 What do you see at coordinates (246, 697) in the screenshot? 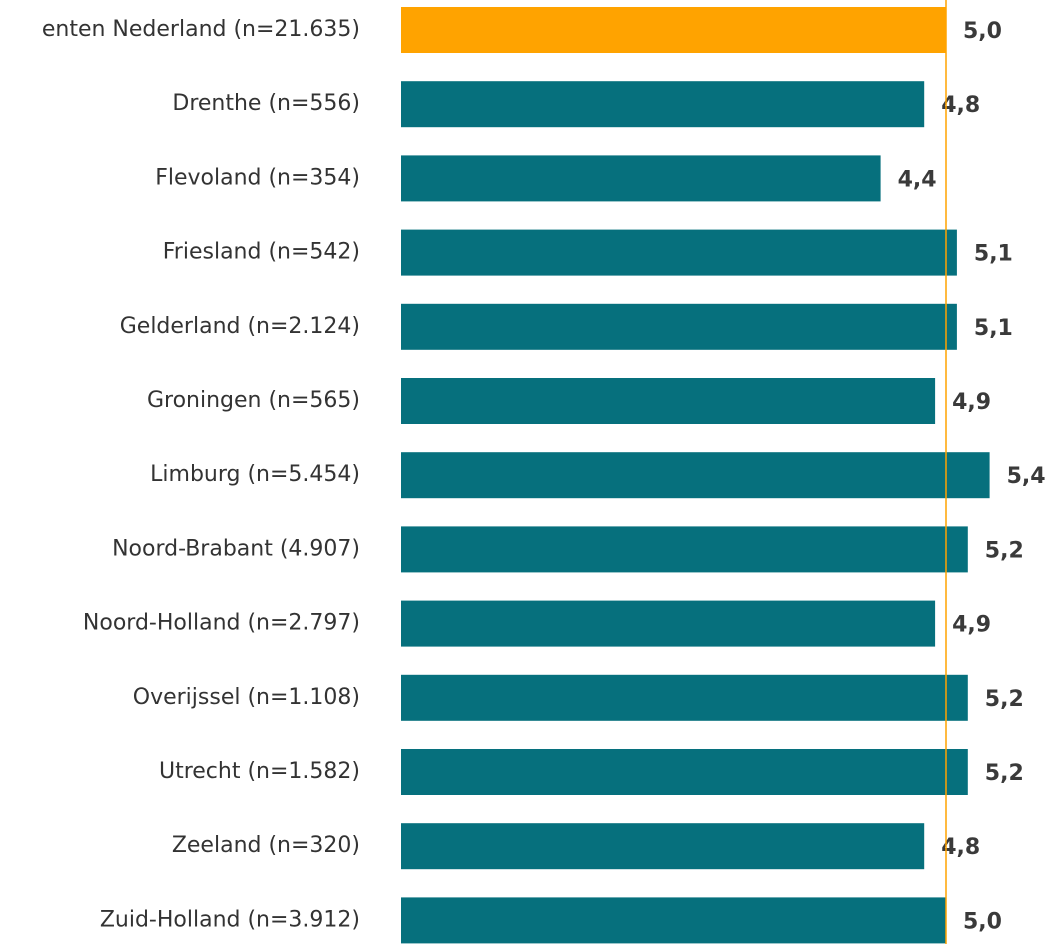
I see `y-tick-label: Overijssel (n=1.108)` at bounding box center [246, 697].